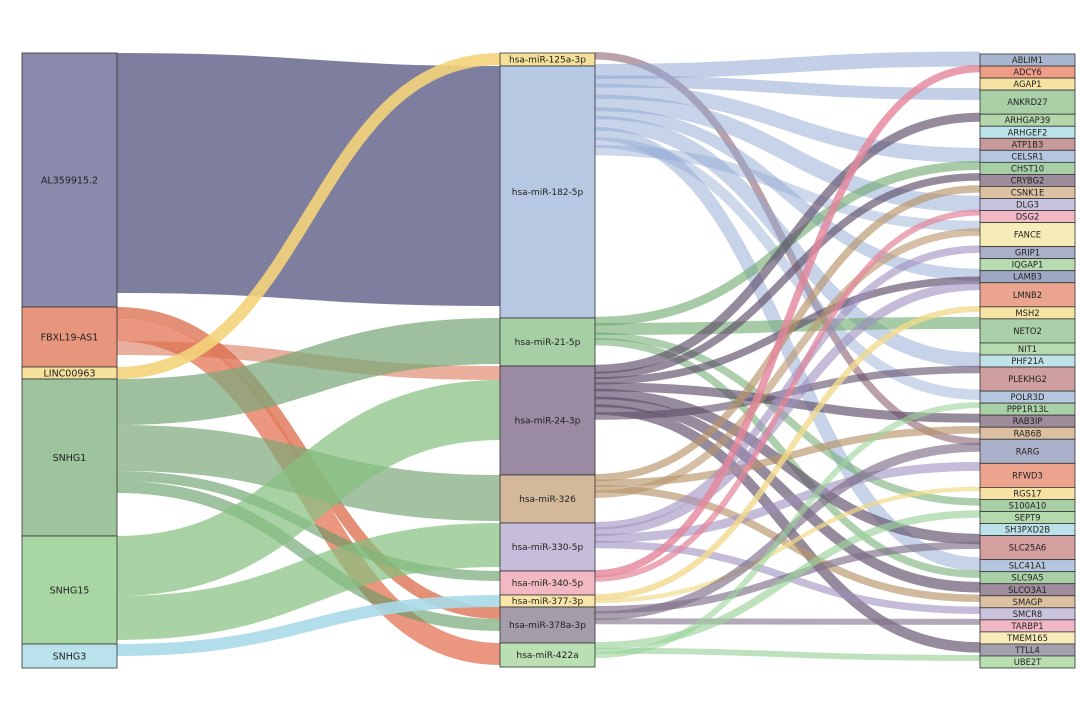  Describe the element at coordinates (1027, 204) in the screenshot. I see `target-node: DLG3` at that location.